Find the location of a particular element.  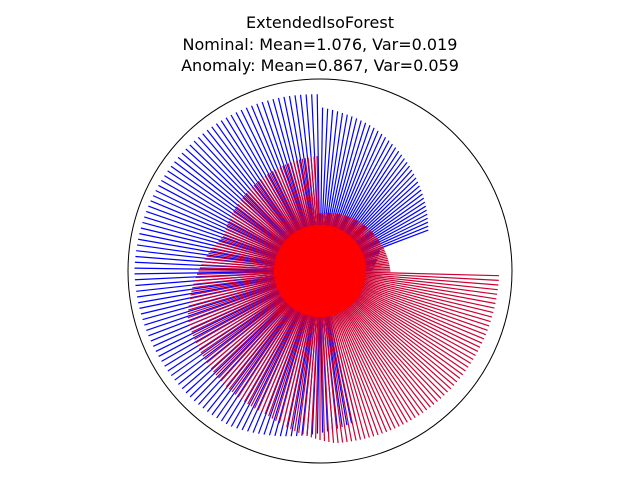

anomaly-core is located at coordinates (320, 271).